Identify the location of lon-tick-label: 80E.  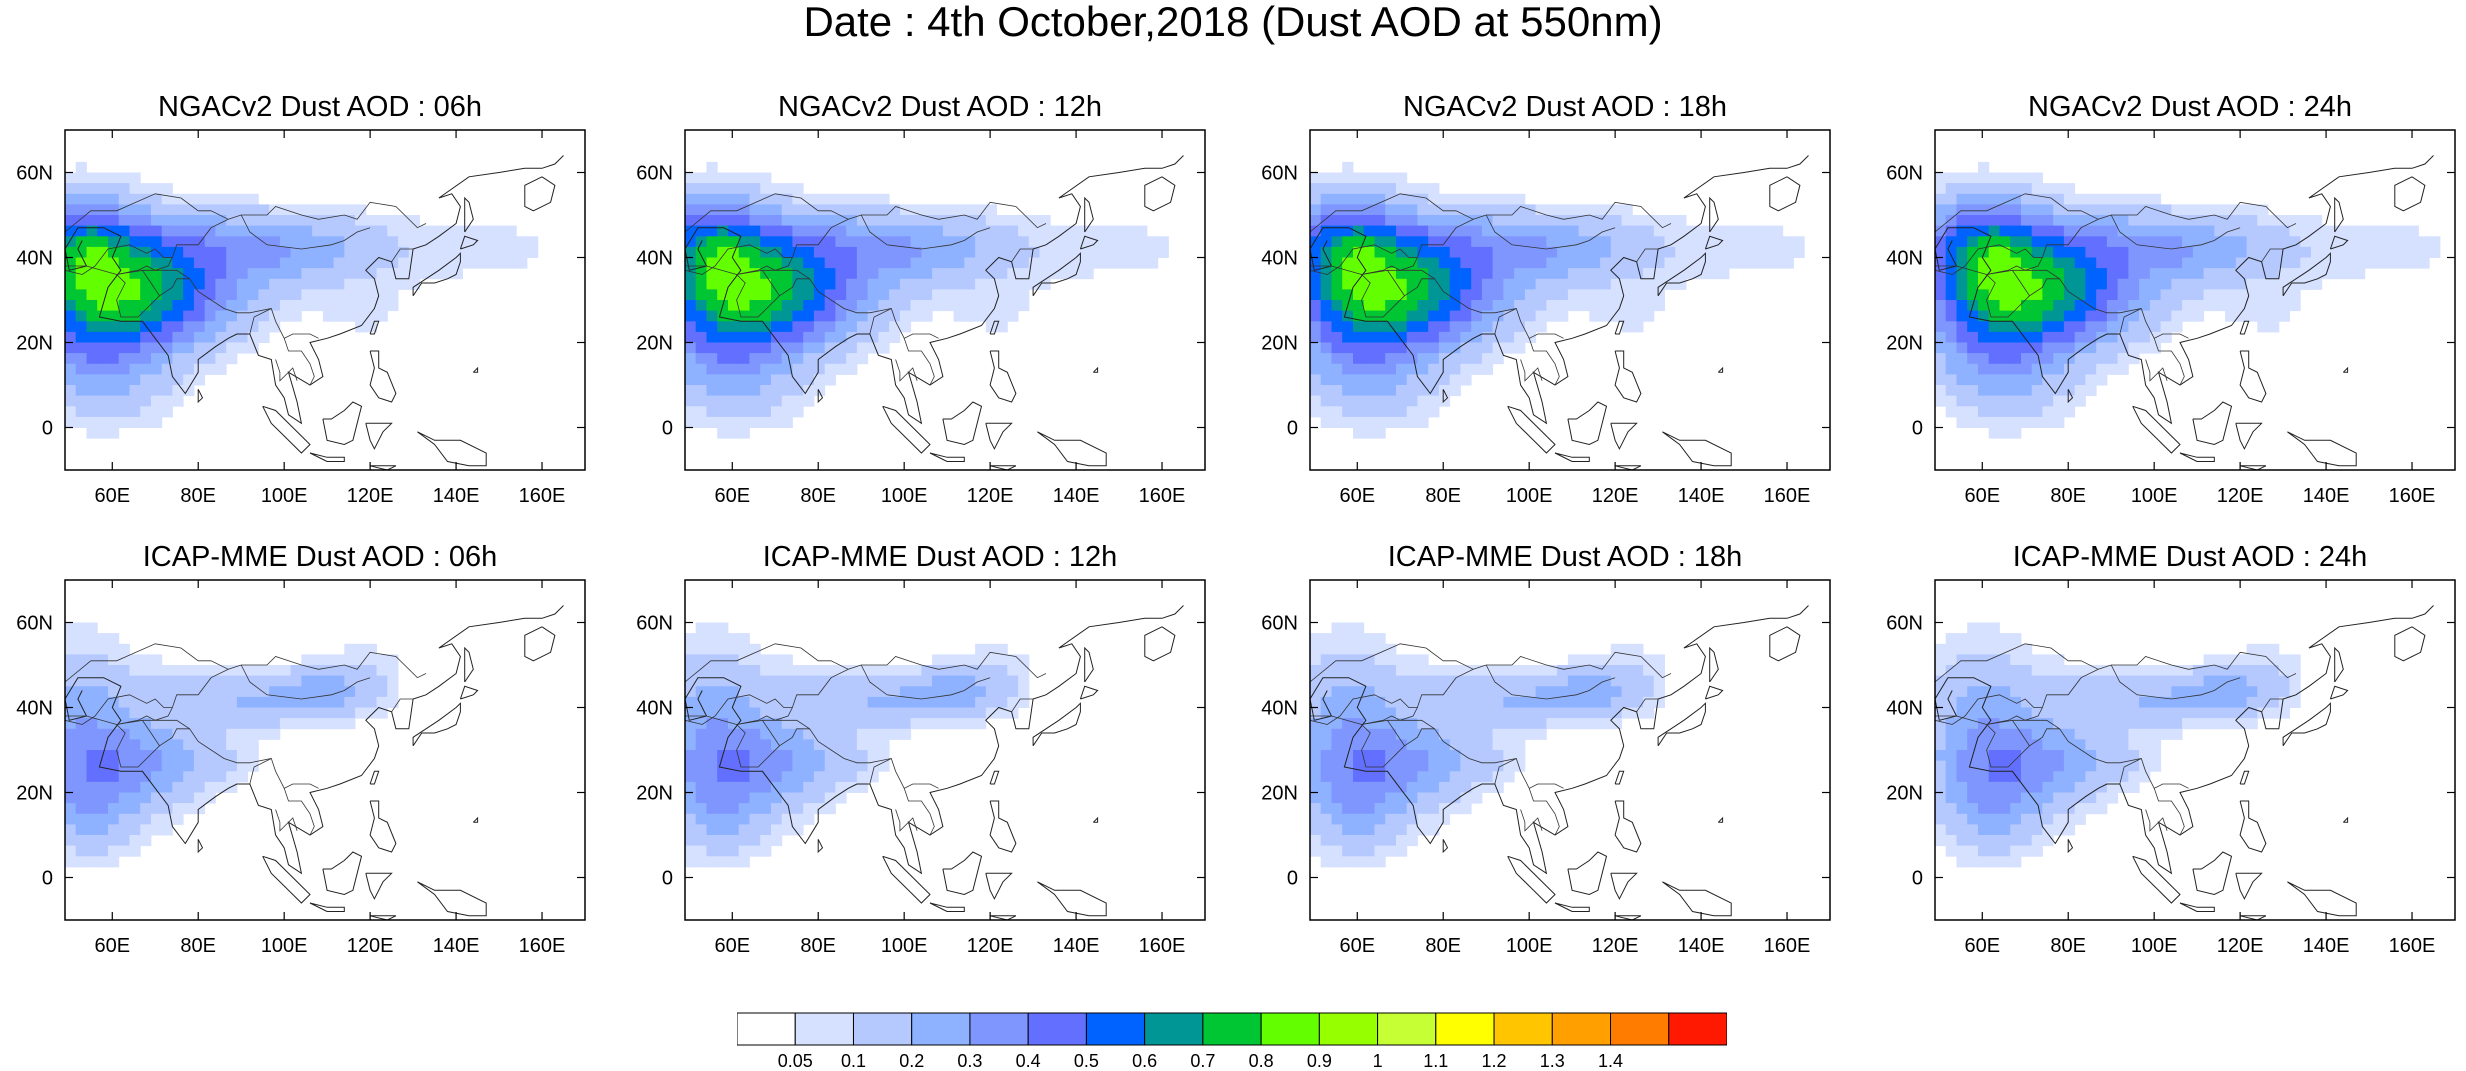
(198, 946).